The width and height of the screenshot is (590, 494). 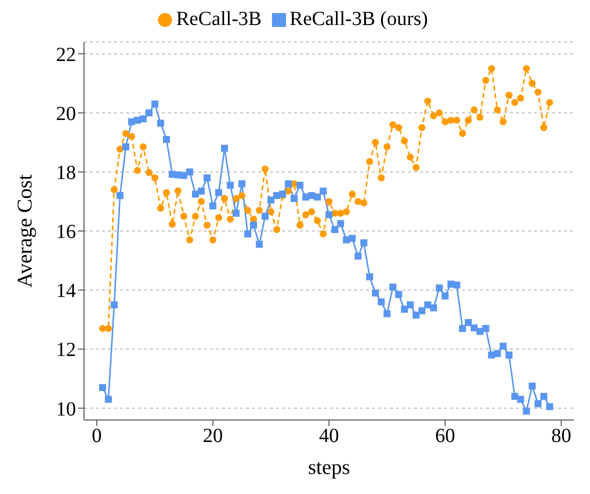 I want to click on y-tick-label: 14, so click(x=66, y=291).